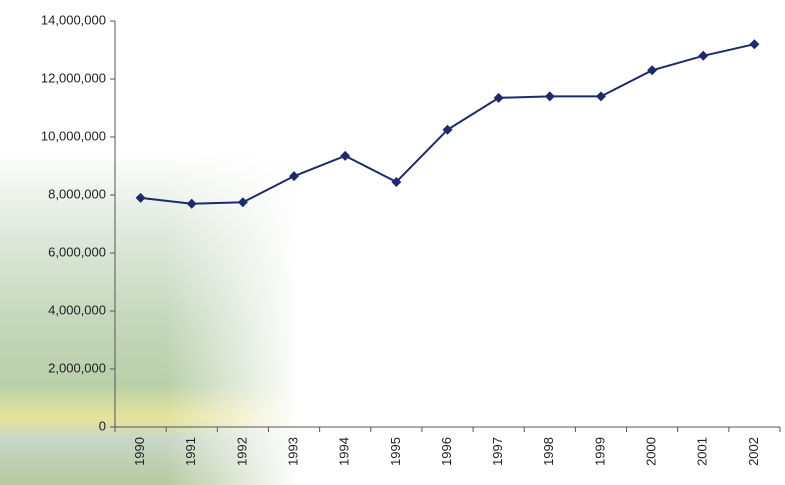 This screenshot has width=785, height=485. What do you see at coordinates (241, 451) in the screenshot?
I see `x-tick-label: 1992` at bounding box center [241, 451].